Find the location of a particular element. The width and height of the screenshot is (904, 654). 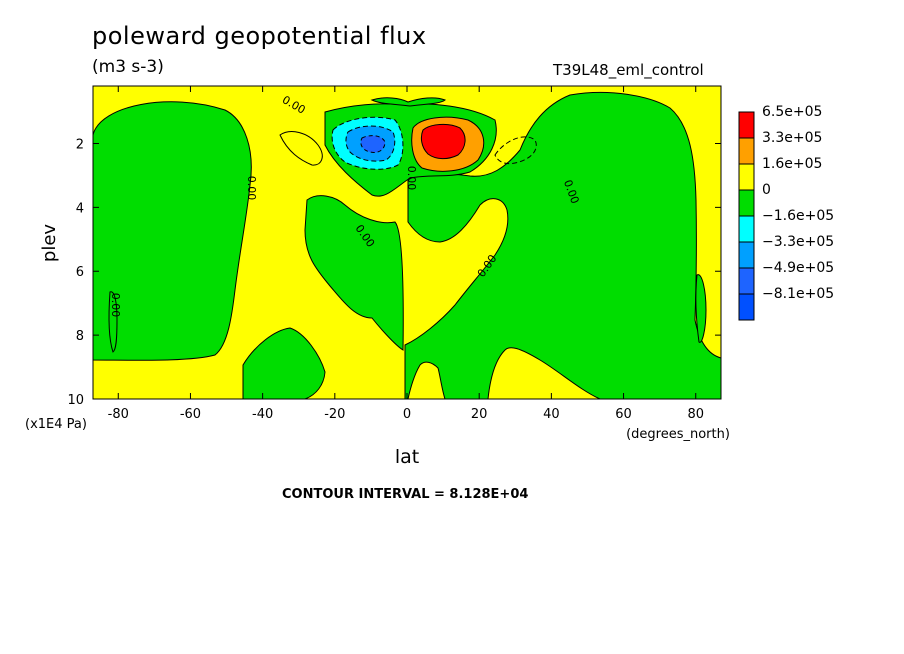

run-label: T39L48_eml_control is located at coordinates (628, 70).